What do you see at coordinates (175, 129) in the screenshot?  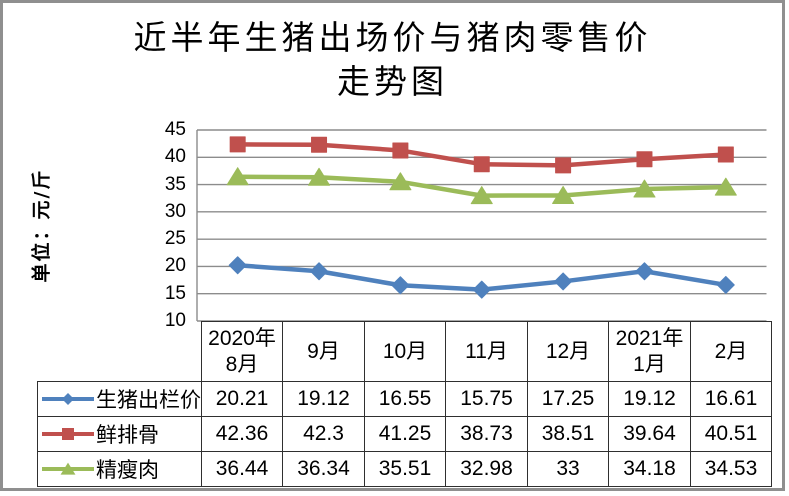 I see `y-tick-label: 45` at bounding box center [175, 129].